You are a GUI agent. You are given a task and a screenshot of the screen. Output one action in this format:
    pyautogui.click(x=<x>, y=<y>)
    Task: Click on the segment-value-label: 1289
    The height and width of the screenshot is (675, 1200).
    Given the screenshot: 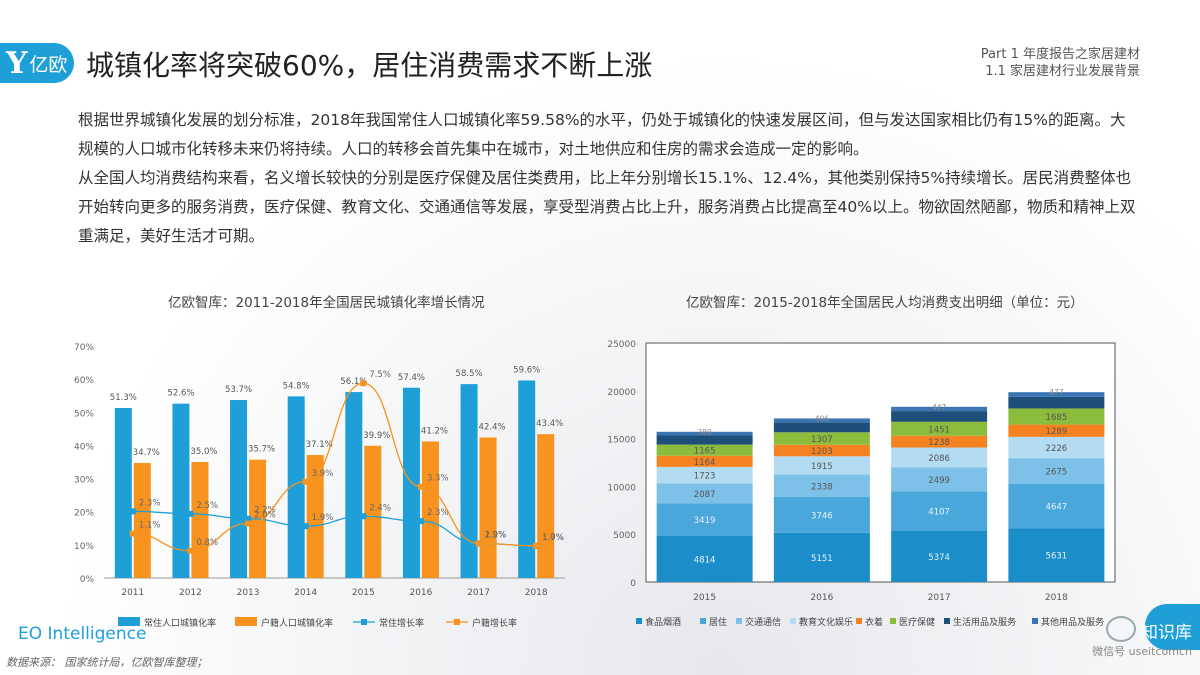 What is the action you would take?
    pyautogui.click(x=1057, y=432)
    